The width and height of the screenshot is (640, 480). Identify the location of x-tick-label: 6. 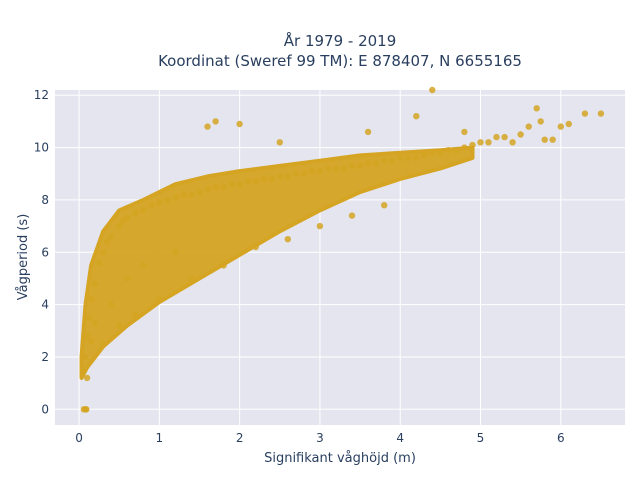
(561, 438).